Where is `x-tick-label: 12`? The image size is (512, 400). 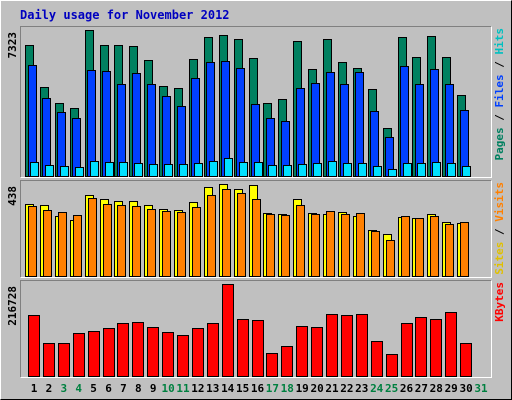 x-tick-label: 12 is located at coordinates (197, 388).